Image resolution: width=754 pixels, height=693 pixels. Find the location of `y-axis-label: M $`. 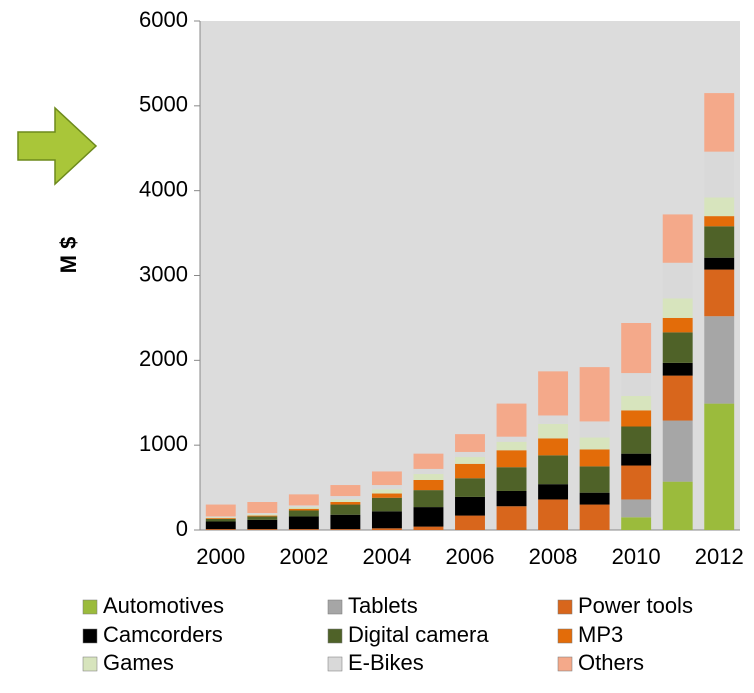

y-axis-label: M $ is located at coordinates (68, 255).